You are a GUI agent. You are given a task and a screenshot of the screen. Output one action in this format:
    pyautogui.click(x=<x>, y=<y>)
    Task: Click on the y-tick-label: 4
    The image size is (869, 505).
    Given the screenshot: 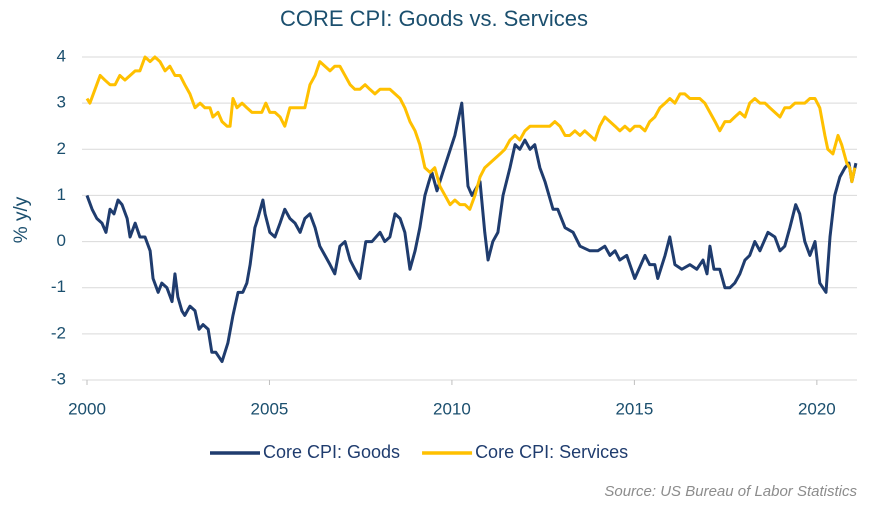 What is the action you would take?
    pyautogui.click(x=61, y=55)
    